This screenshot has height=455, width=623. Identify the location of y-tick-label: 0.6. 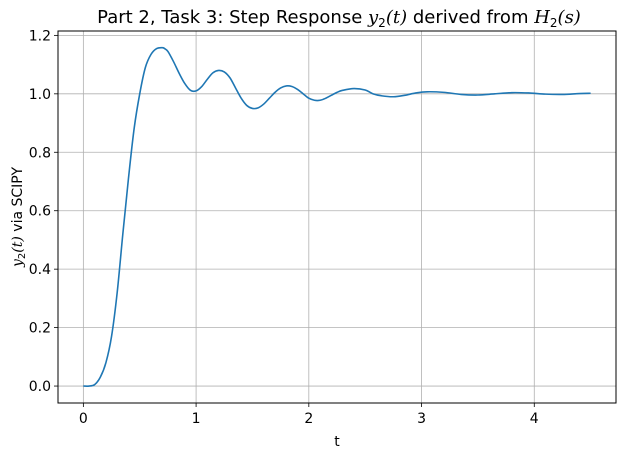
(40, 212).